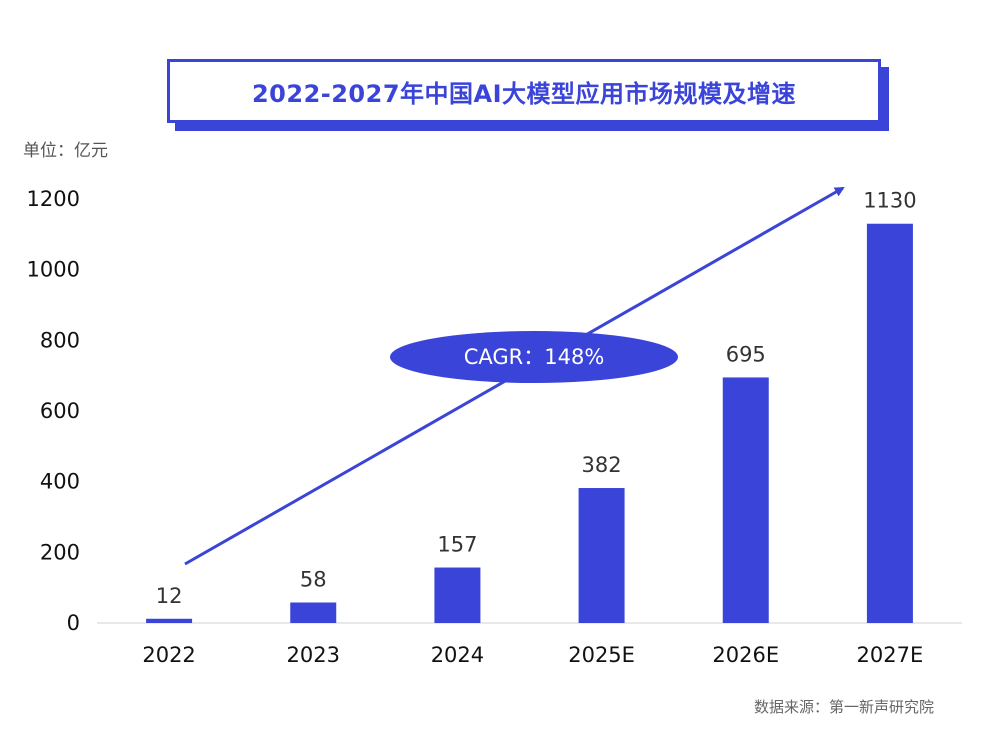 The width and height of the screenshot is (1004, 730). What do you see at coordinates (532, 655) in the screenshot?
I see `x-axis: 2022 2023 2024 2025E 2026E 2027E` at bounding box center [532, 655].